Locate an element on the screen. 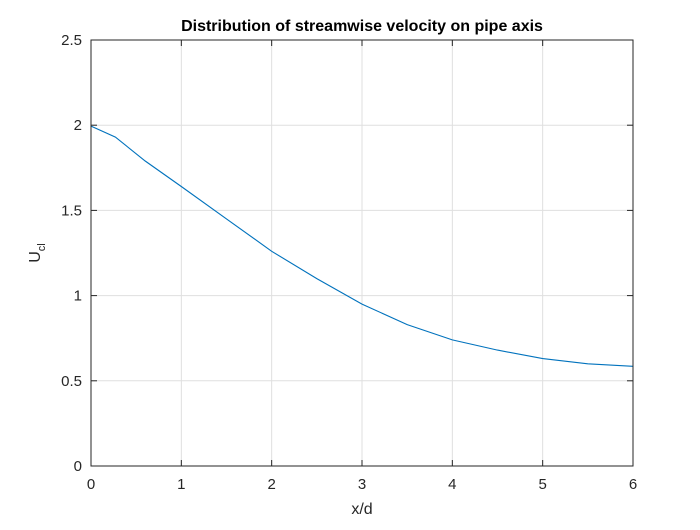 The image size is (700, 530). y-axis-label-subscript: cl is located at coordinates (42, 247).